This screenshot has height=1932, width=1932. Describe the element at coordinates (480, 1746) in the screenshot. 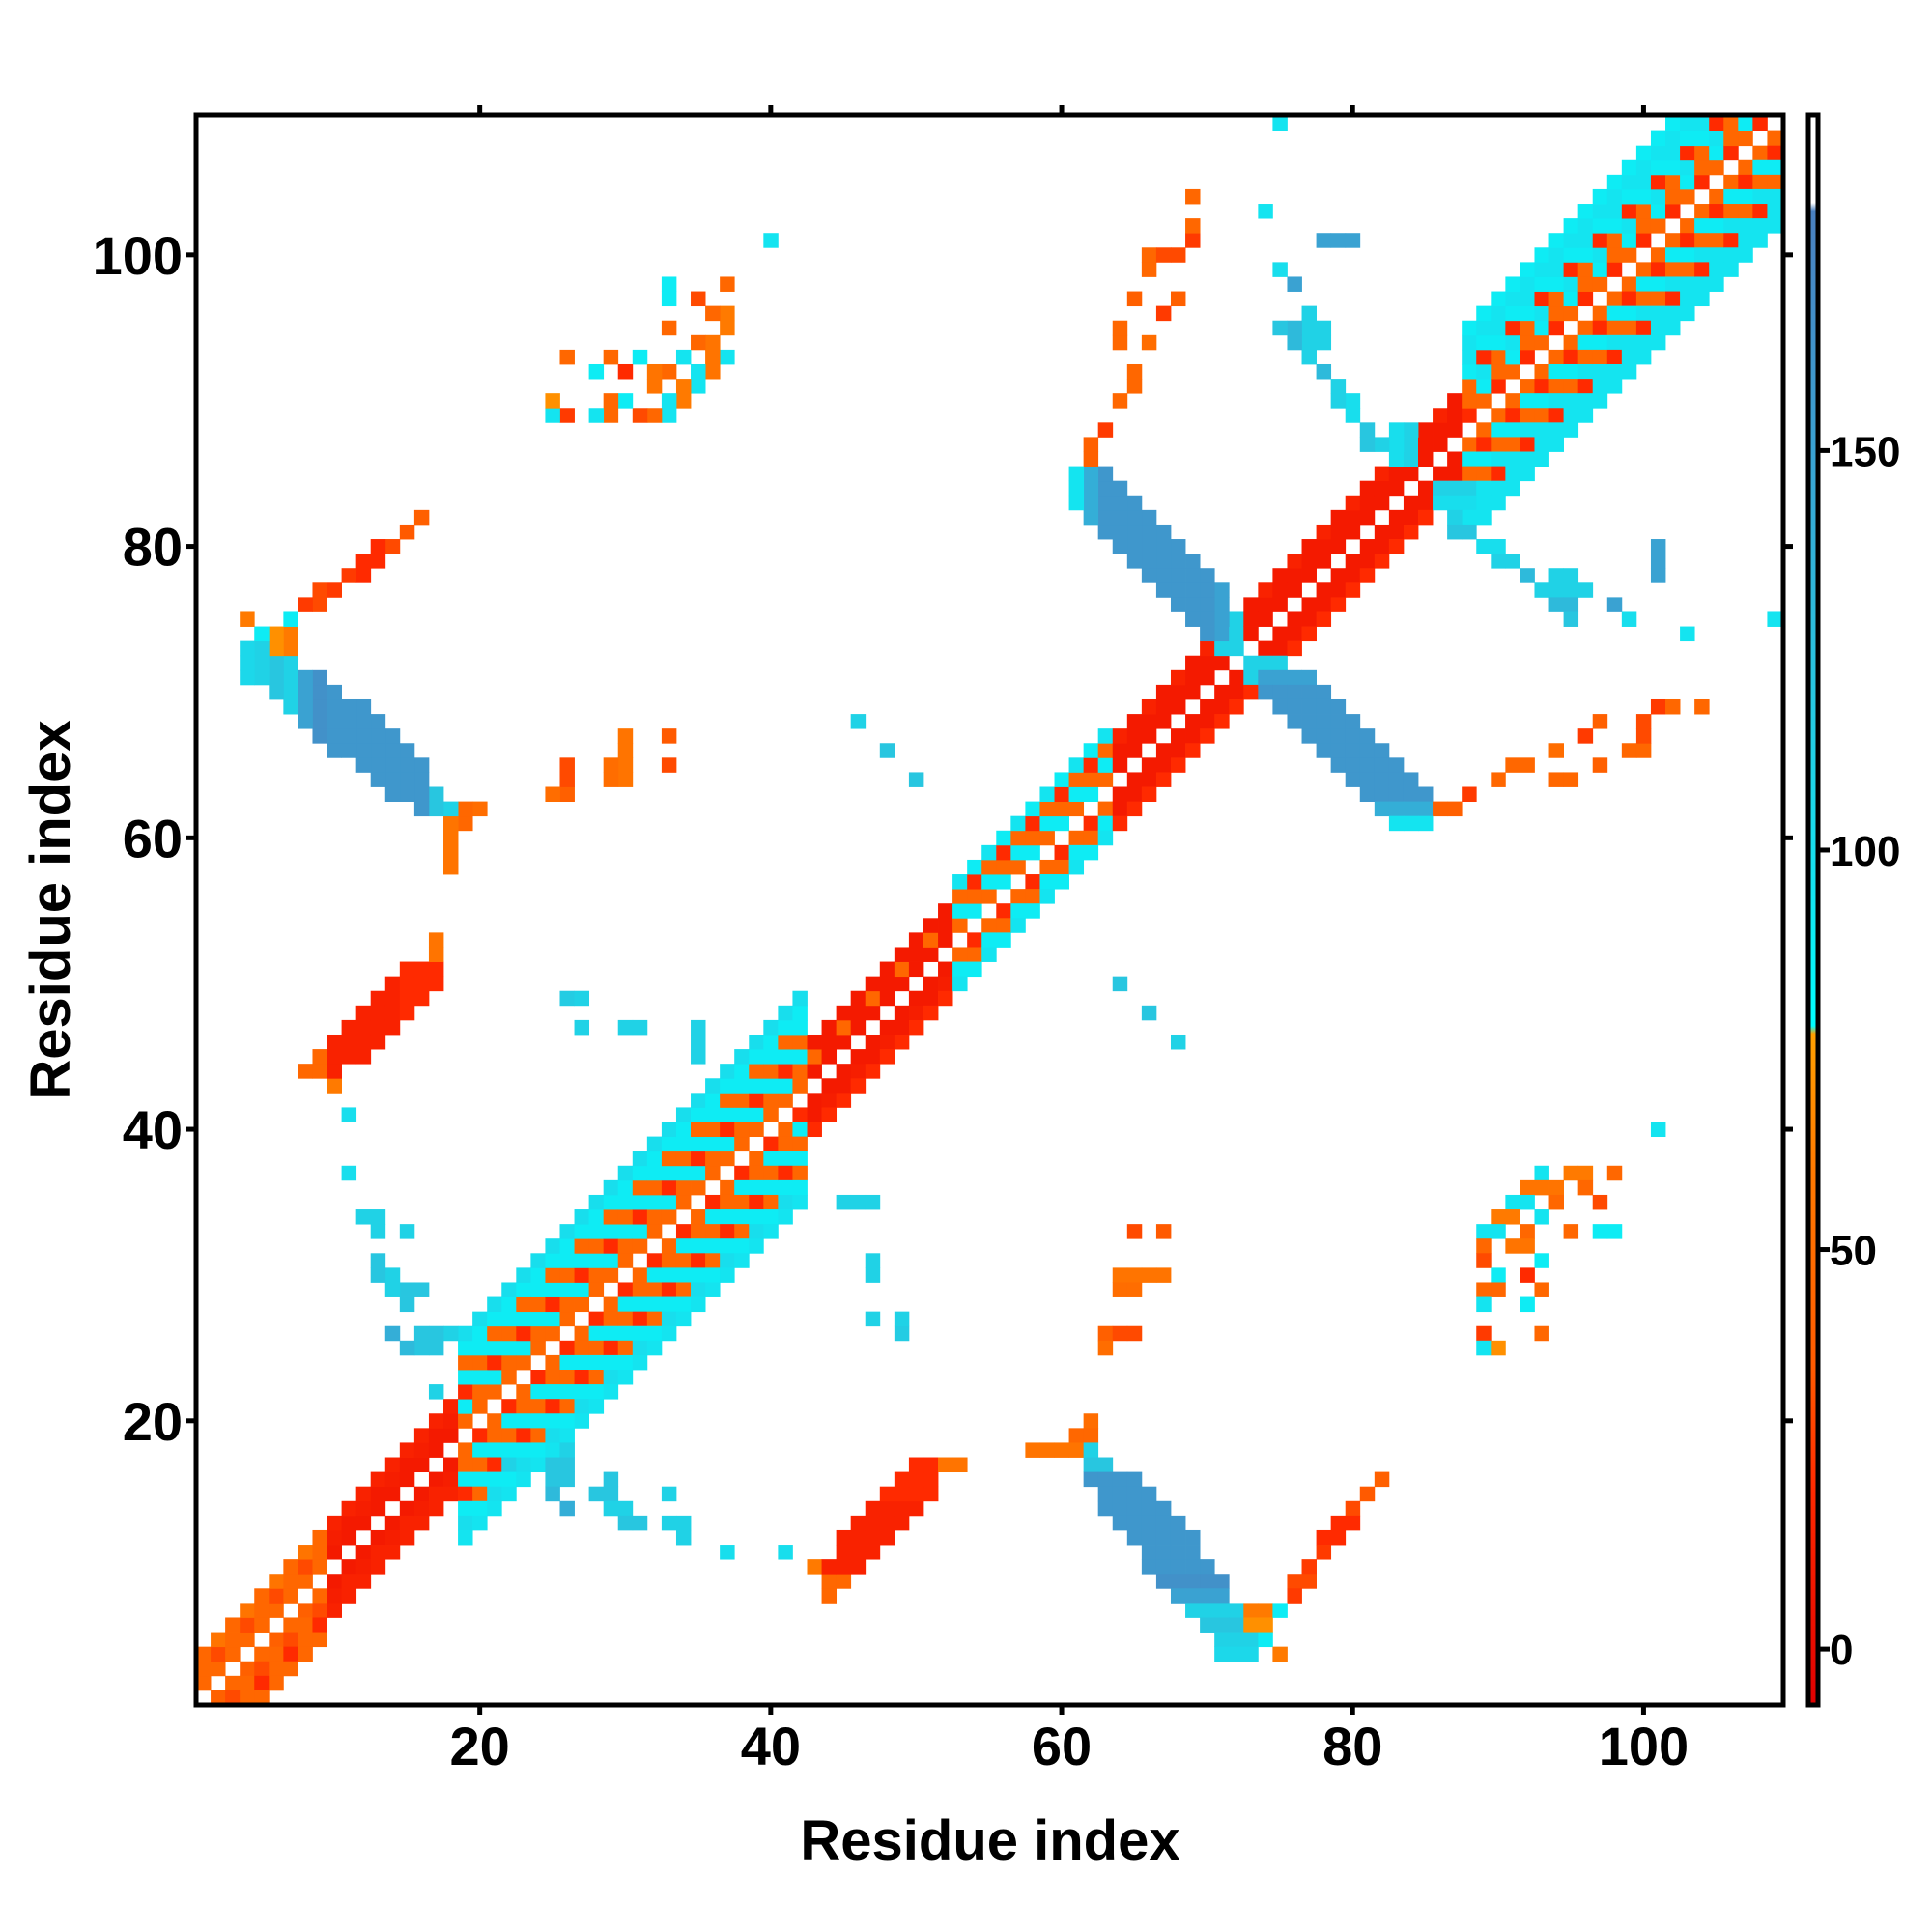

I see `x-tick-label: 20` at that location.